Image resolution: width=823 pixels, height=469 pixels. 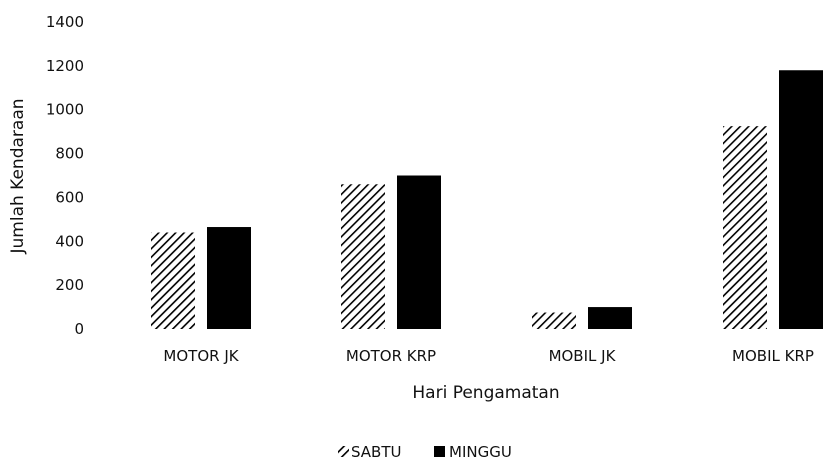 I want to click on y-tick-label: 1000, so click(x=65, y=110).